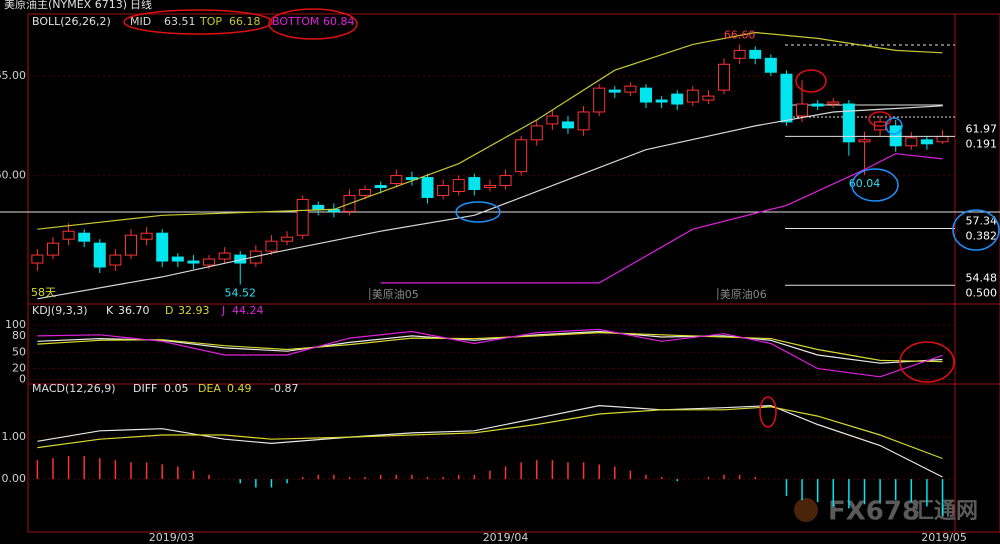 The height and width of the screenshot is (544, 1000). I want to click on y-tick-label: 65.00, so click(13, 75).